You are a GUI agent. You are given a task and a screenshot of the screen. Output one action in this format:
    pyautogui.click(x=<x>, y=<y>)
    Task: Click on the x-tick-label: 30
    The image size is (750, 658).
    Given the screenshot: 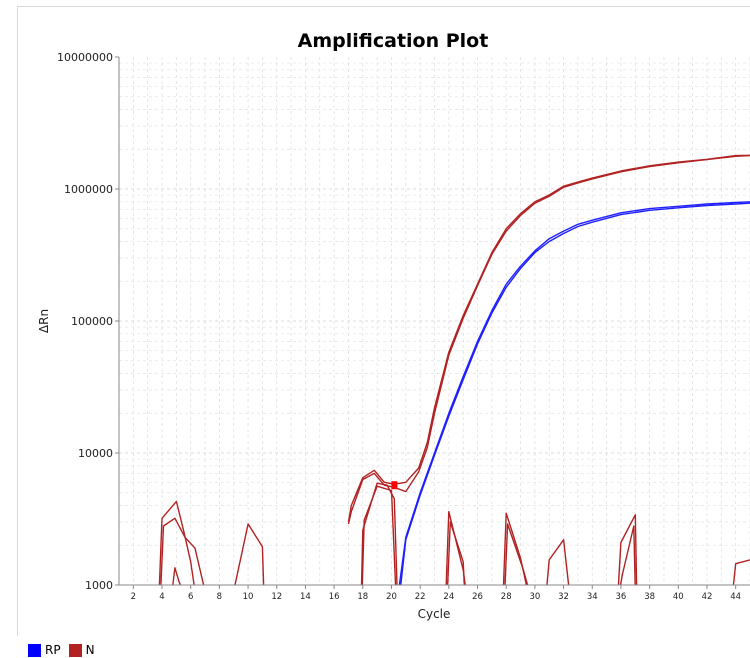 What is the action you would take?
    pyautogui.click(x=534, y=597)
    